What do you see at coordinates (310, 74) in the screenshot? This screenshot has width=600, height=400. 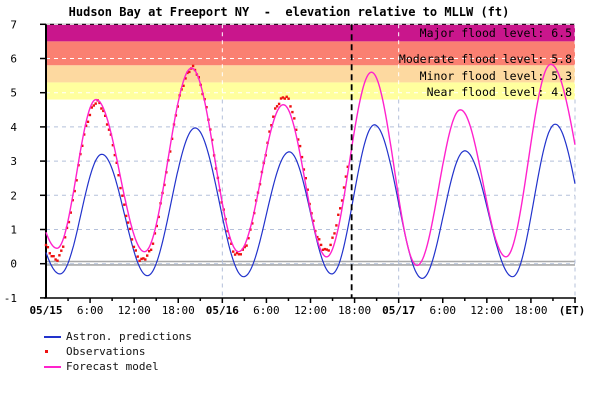 I see `flood-band-minor` at bounding box center [310, 74].